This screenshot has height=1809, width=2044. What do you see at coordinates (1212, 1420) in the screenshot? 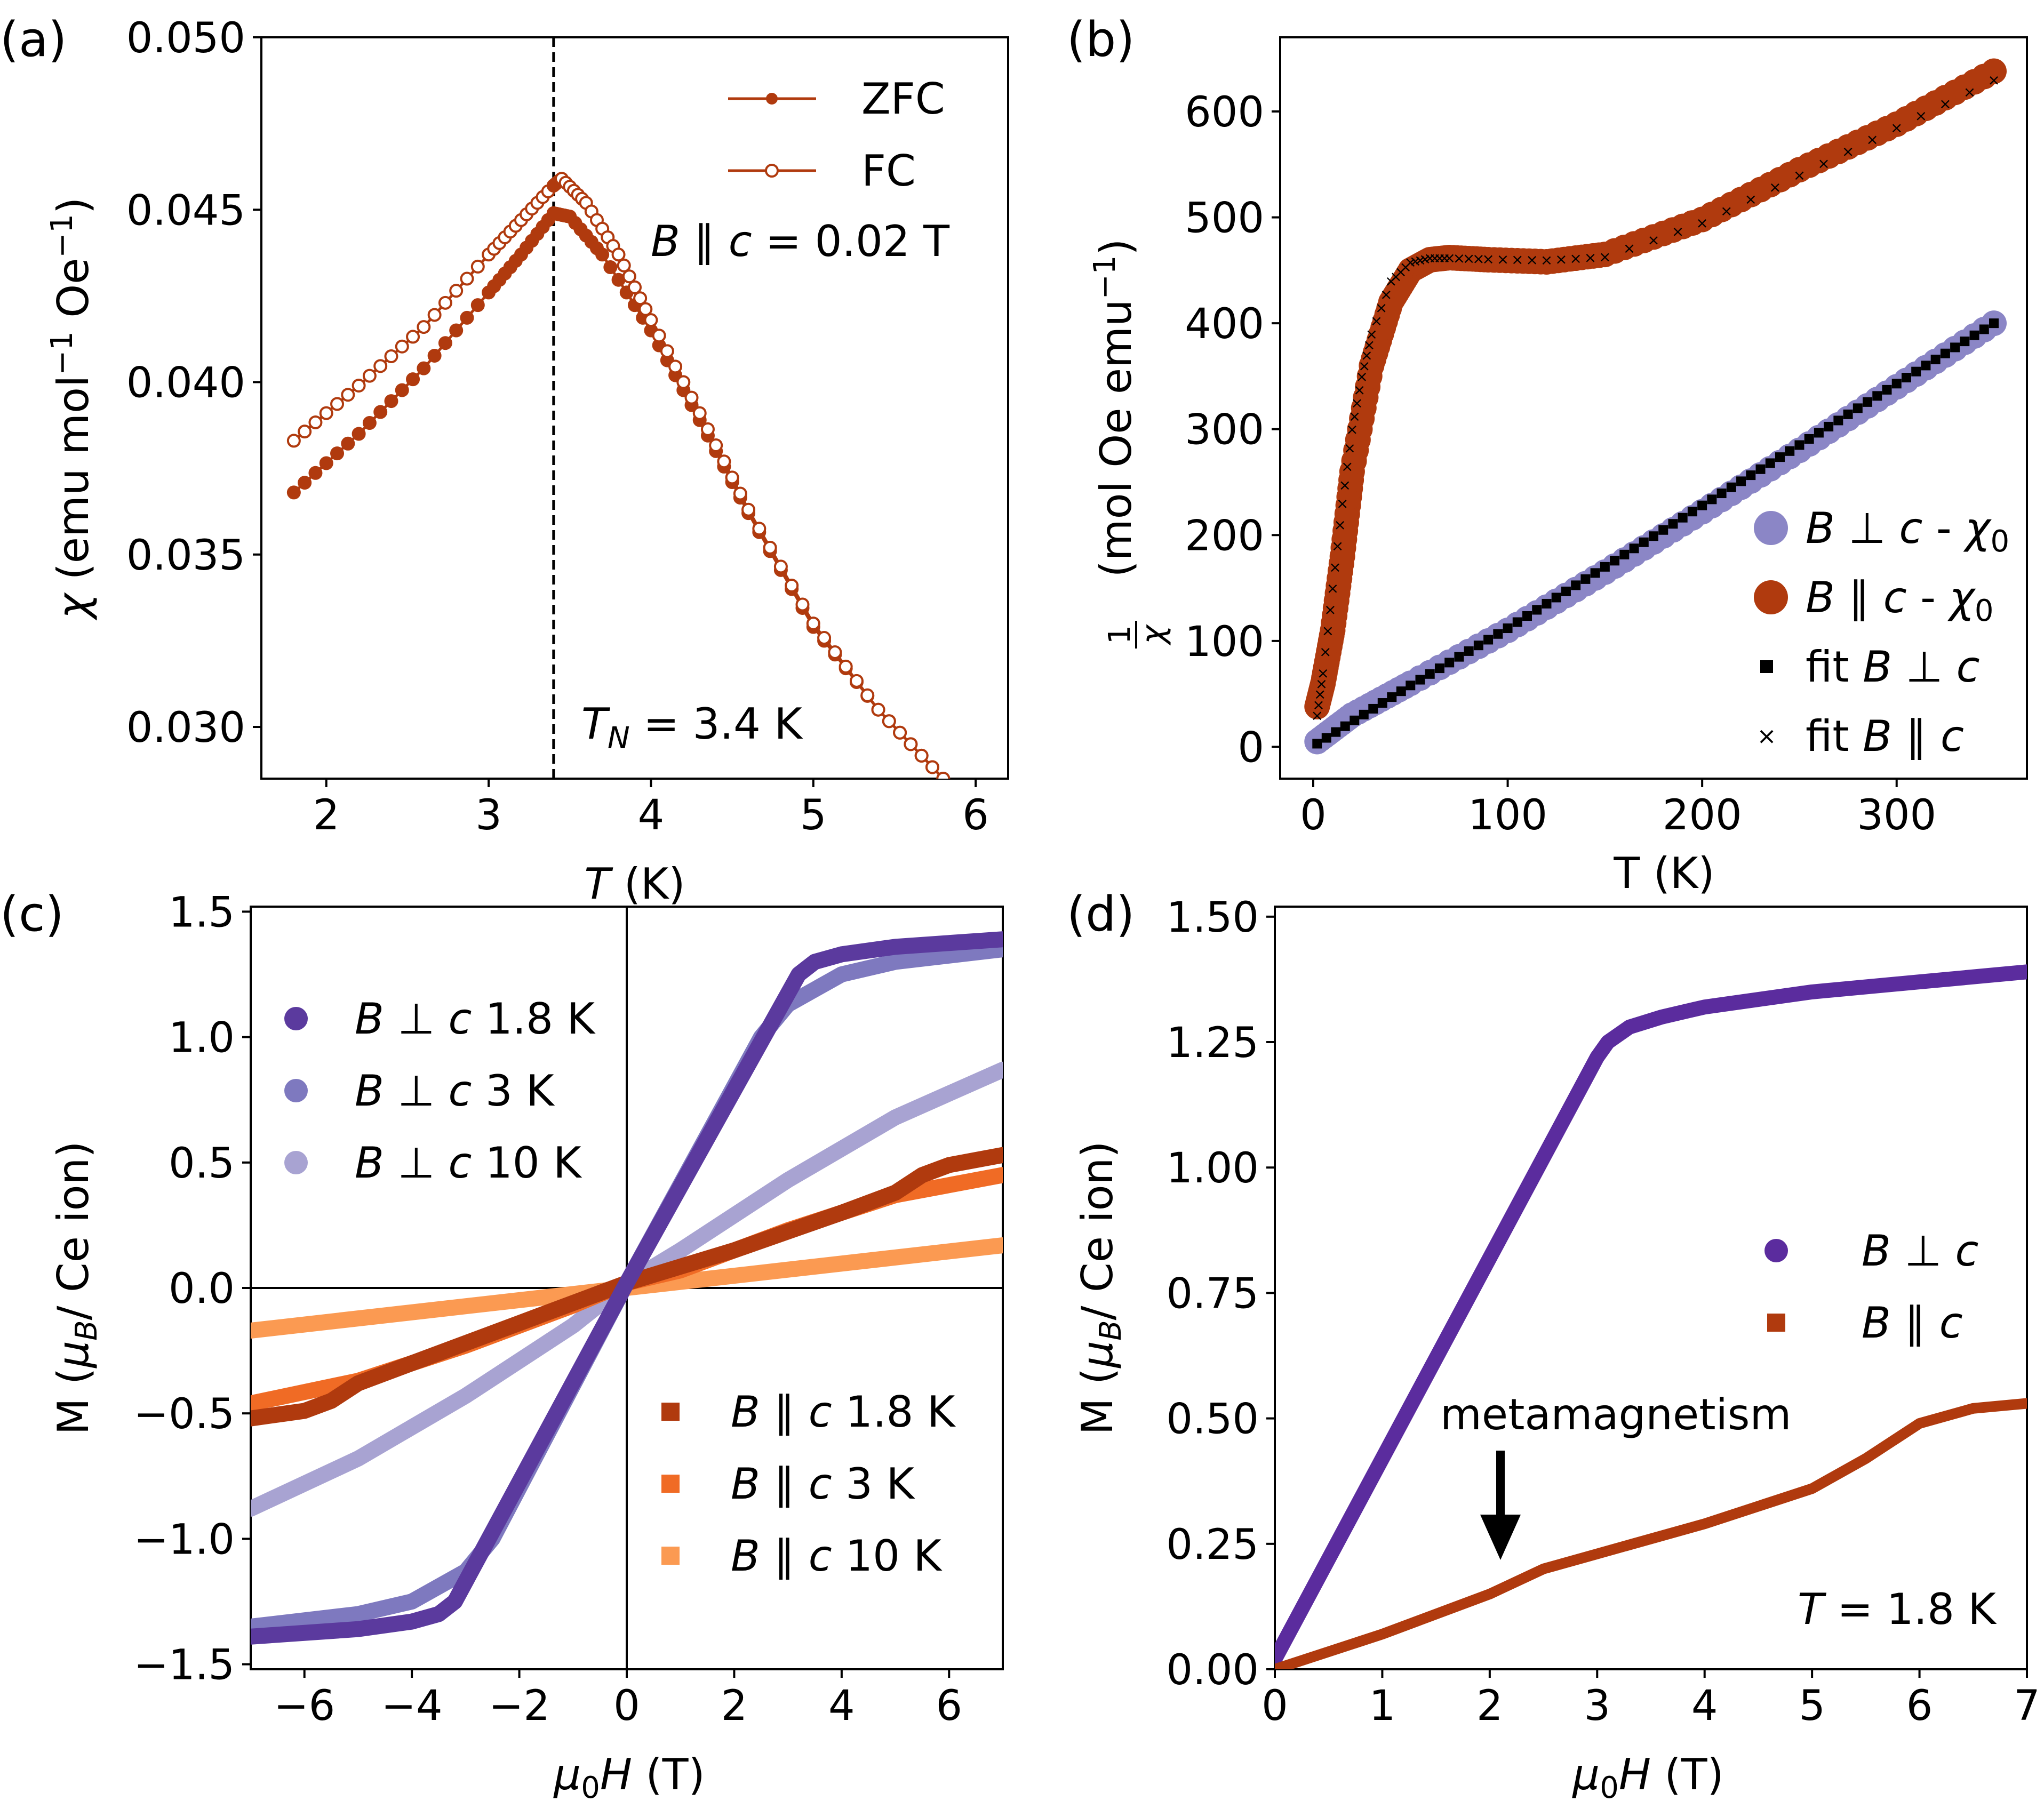
I see `ytick-label: 0.50` at bounding box center [1212, 1420].